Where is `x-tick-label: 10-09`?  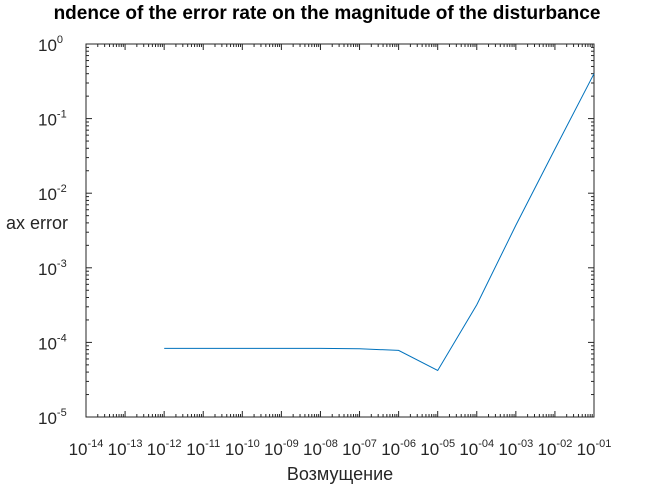 x-tick-label: 10-09 is located at coordinates (281, 448).